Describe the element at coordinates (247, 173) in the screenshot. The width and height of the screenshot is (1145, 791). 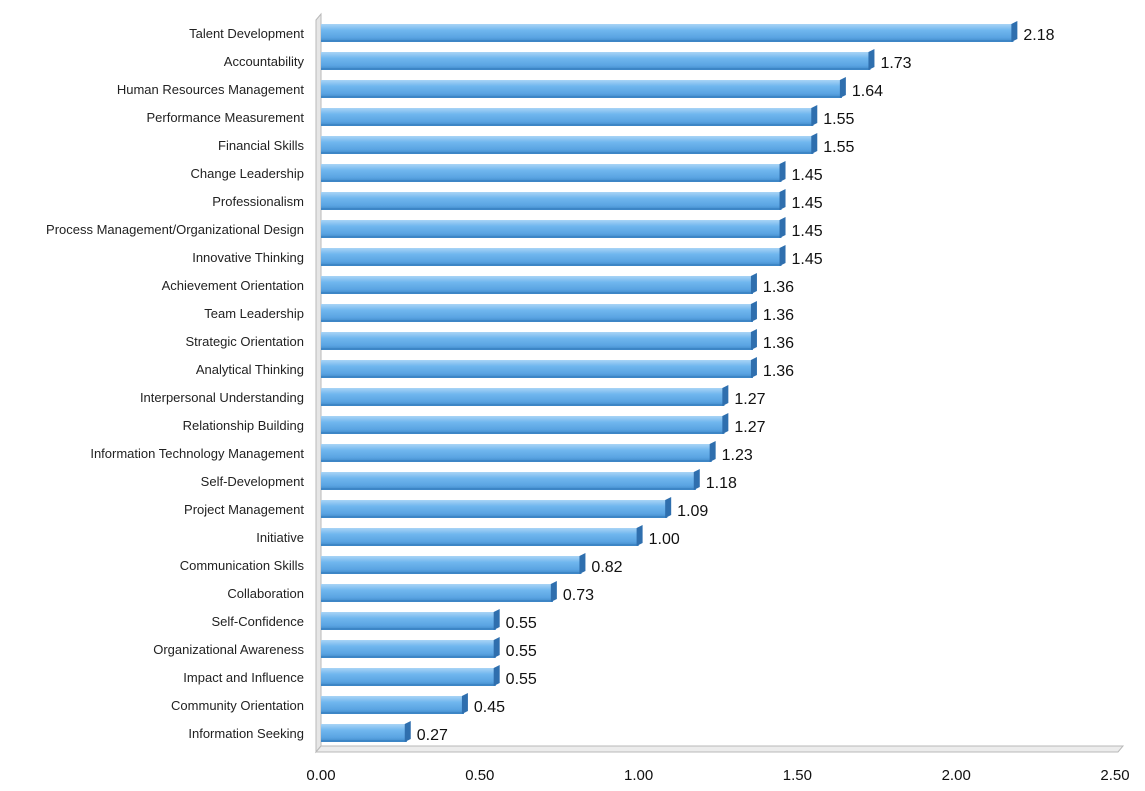
I see `category-label: Change Leadership` at that location.